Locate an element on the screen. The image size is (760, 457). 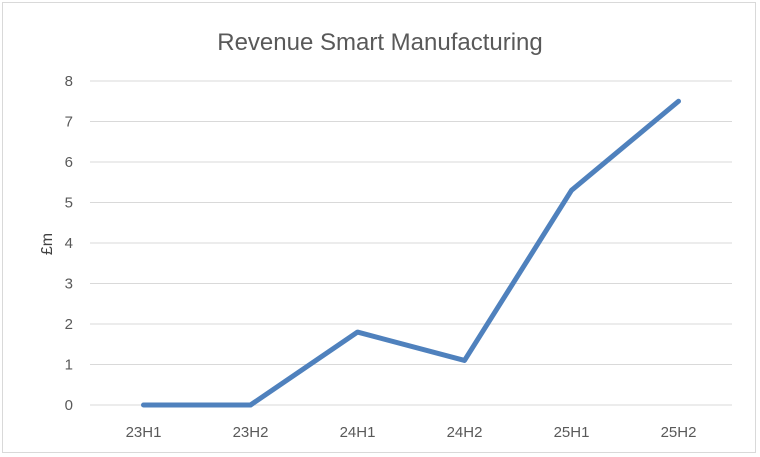
x-tick-label-24H1: 24H1 is located at coordinates (358, 432).